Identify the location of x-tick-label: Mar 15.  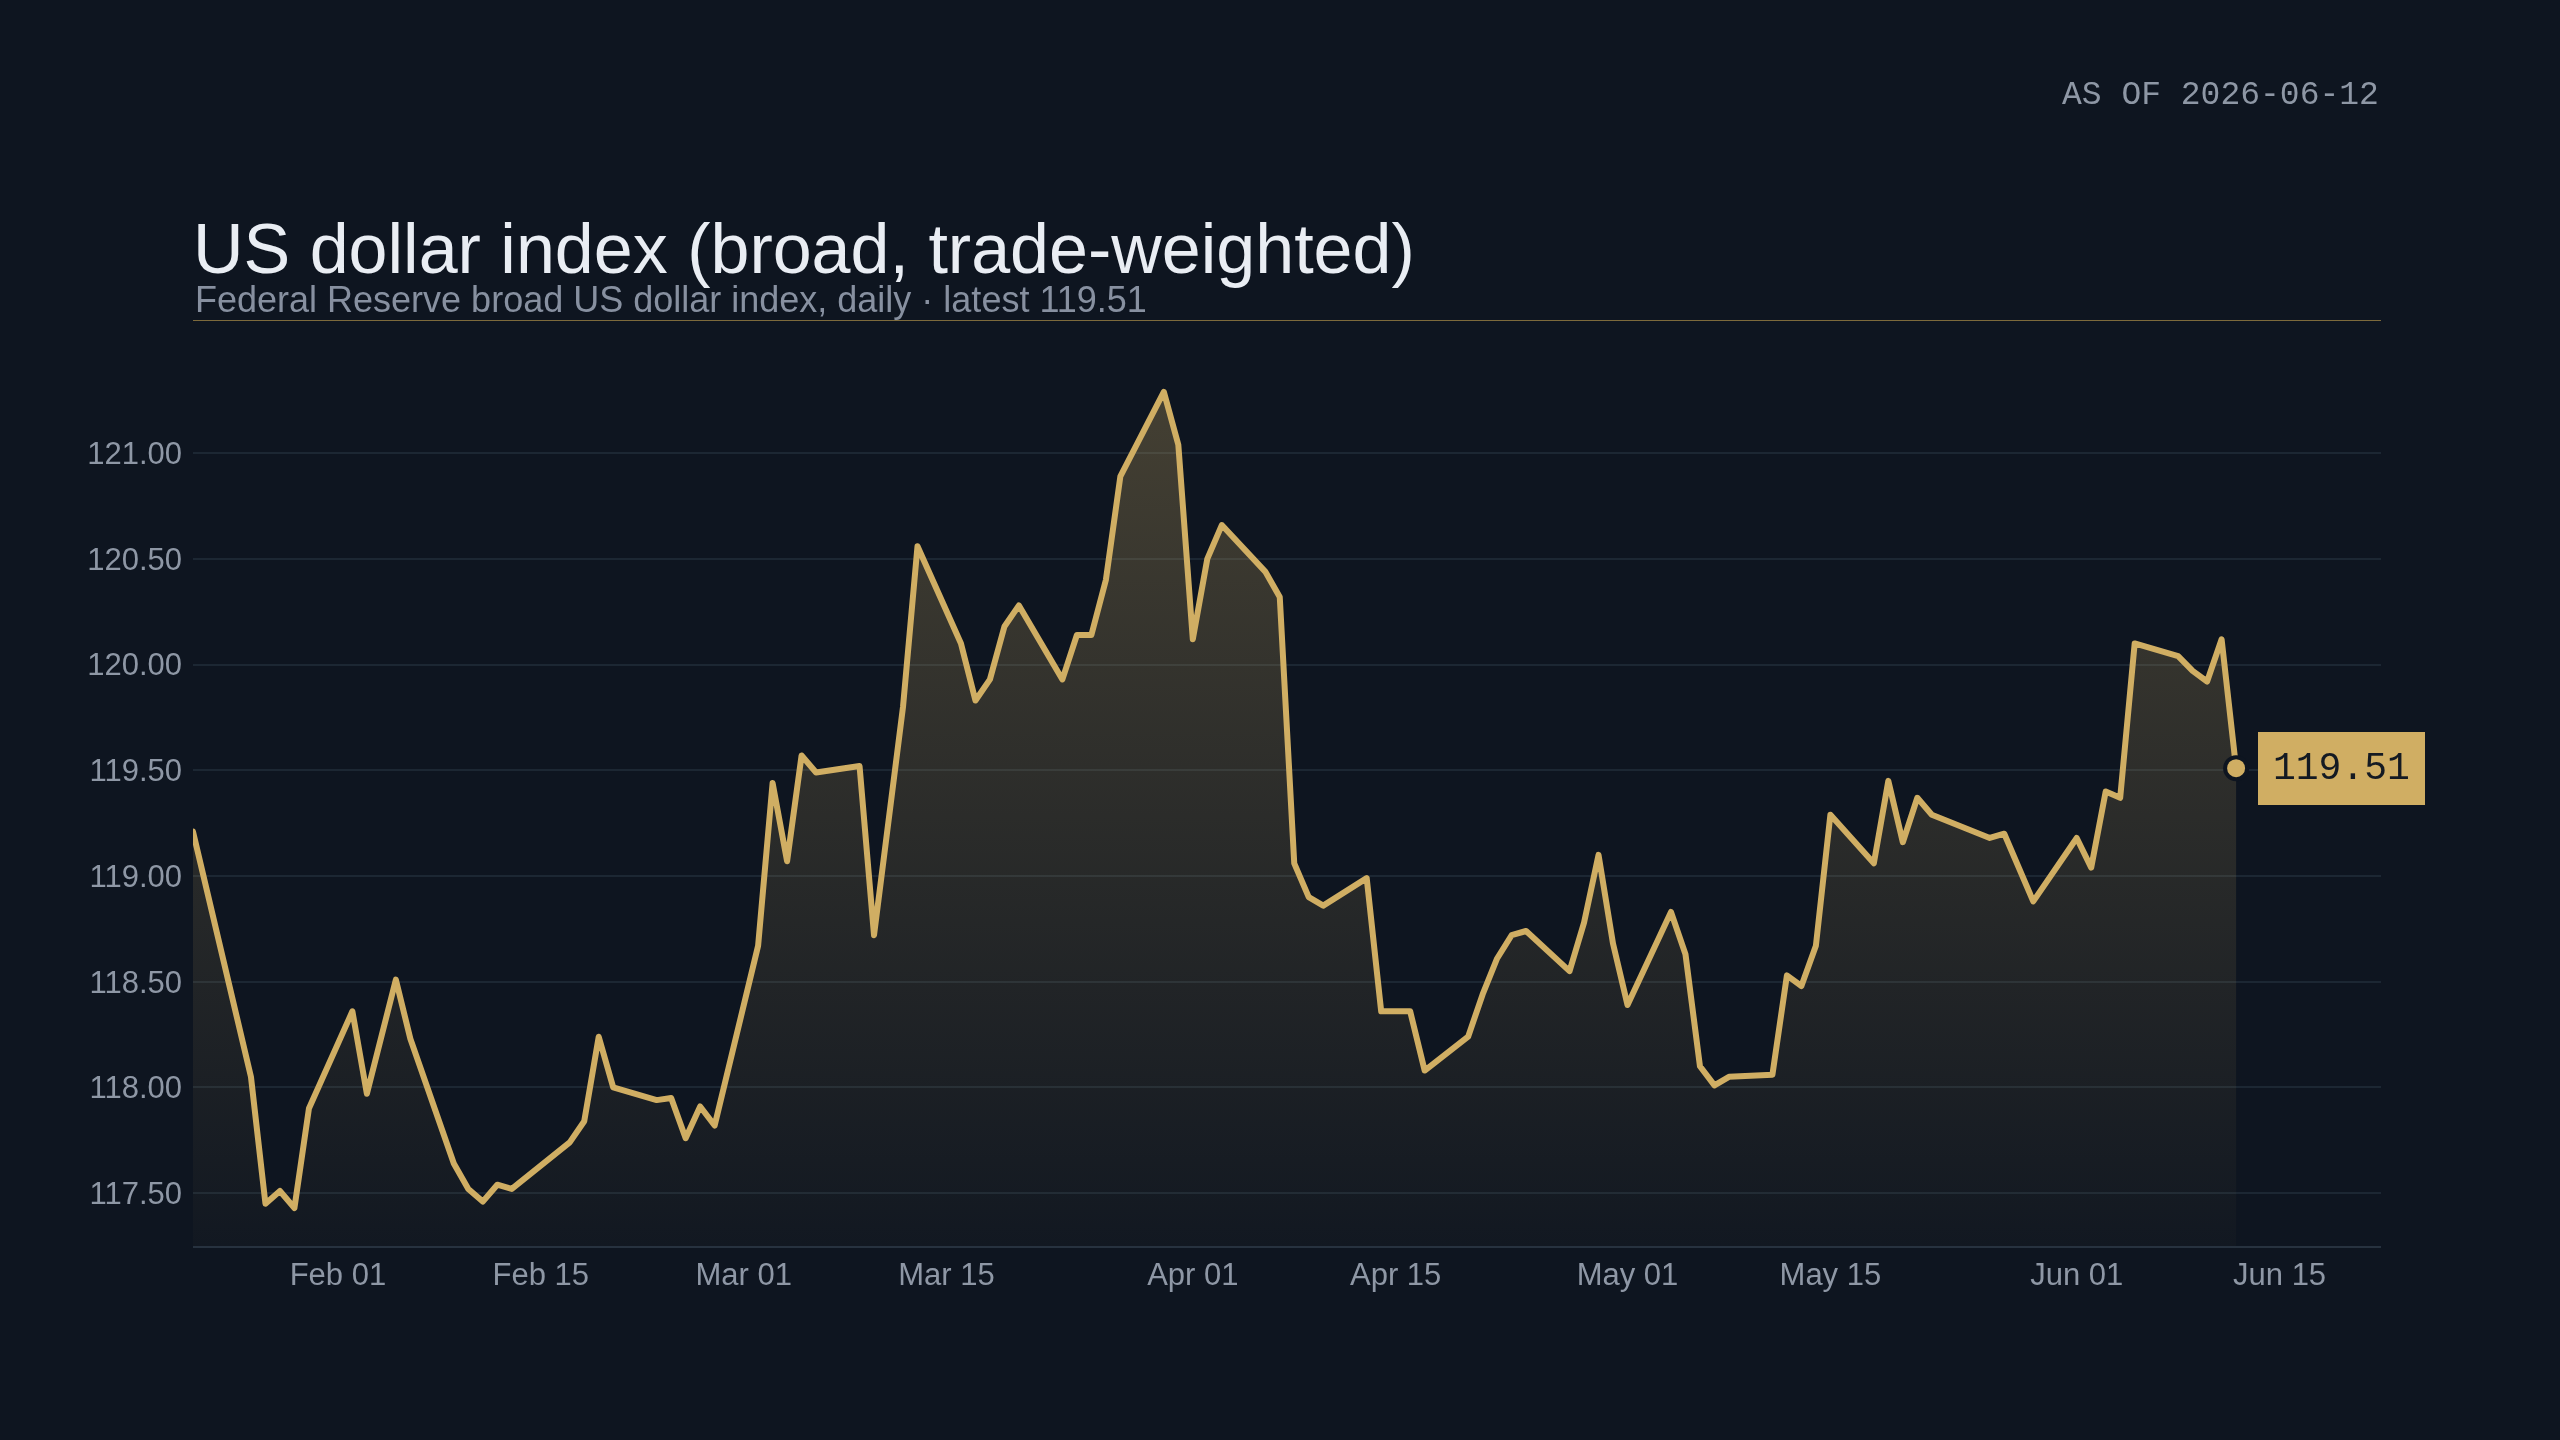
(946, 1275).